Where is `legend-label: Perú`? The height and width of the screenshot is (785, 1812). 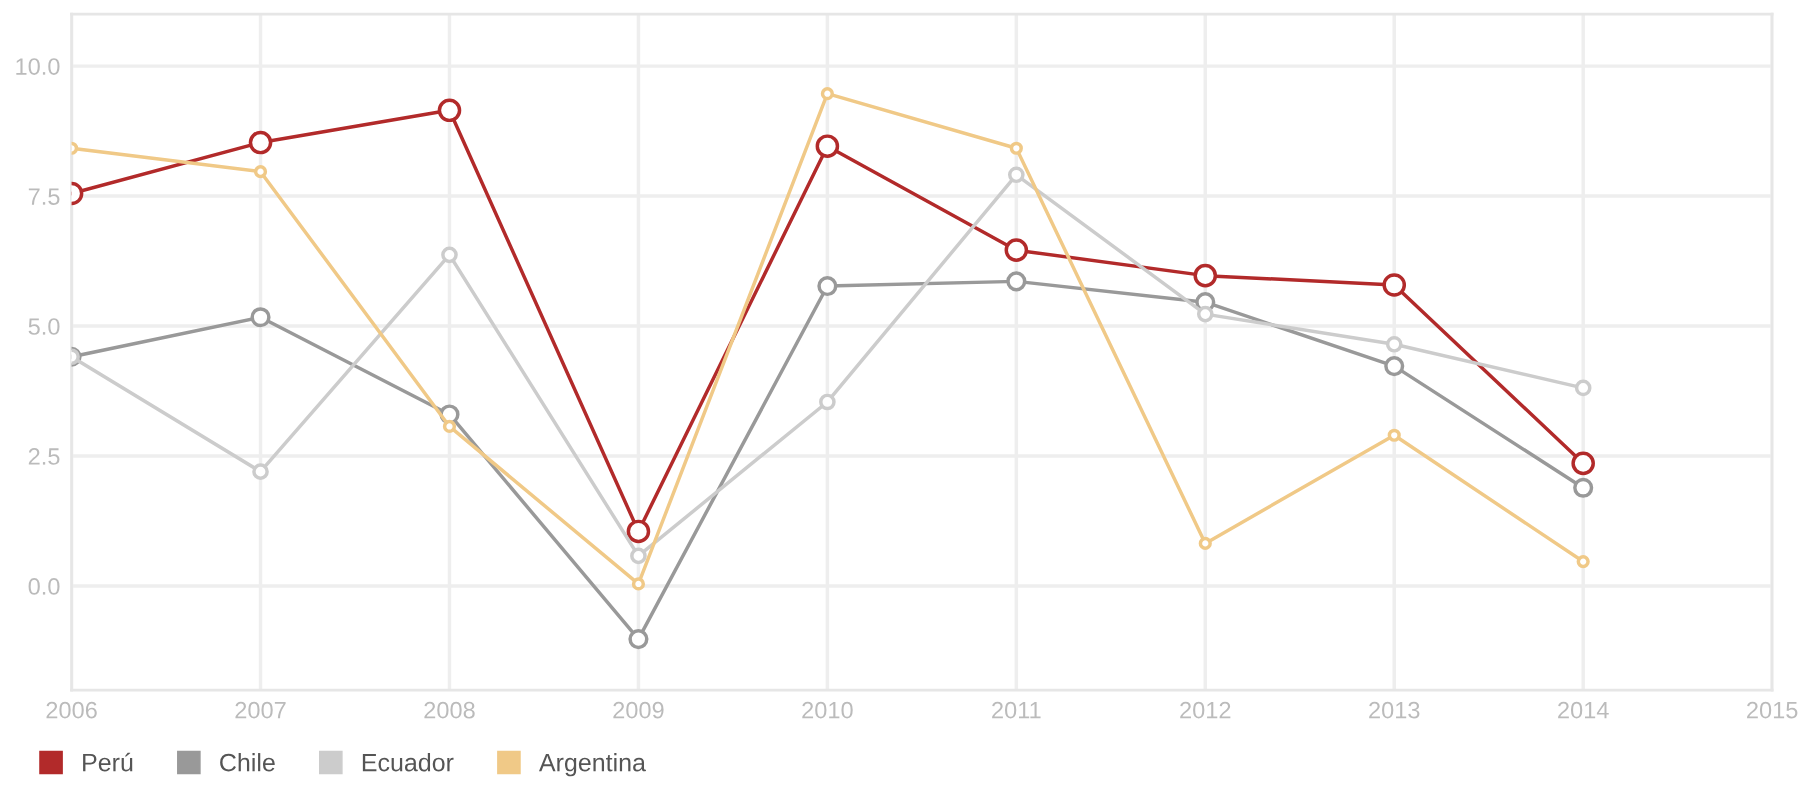 legend-label: Perú is located at coordinates (108, 762).